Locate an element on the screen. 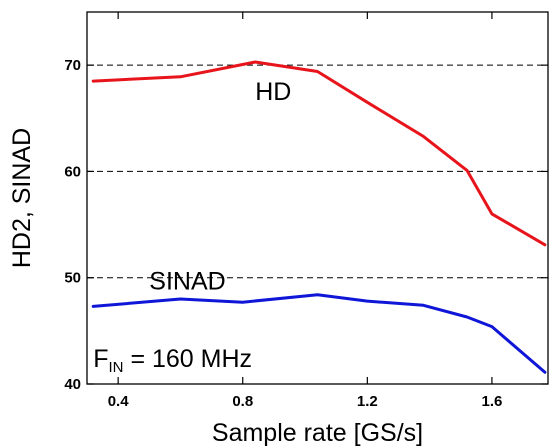  x-tick-label: 0.8 is located at coordinates (242, 401).